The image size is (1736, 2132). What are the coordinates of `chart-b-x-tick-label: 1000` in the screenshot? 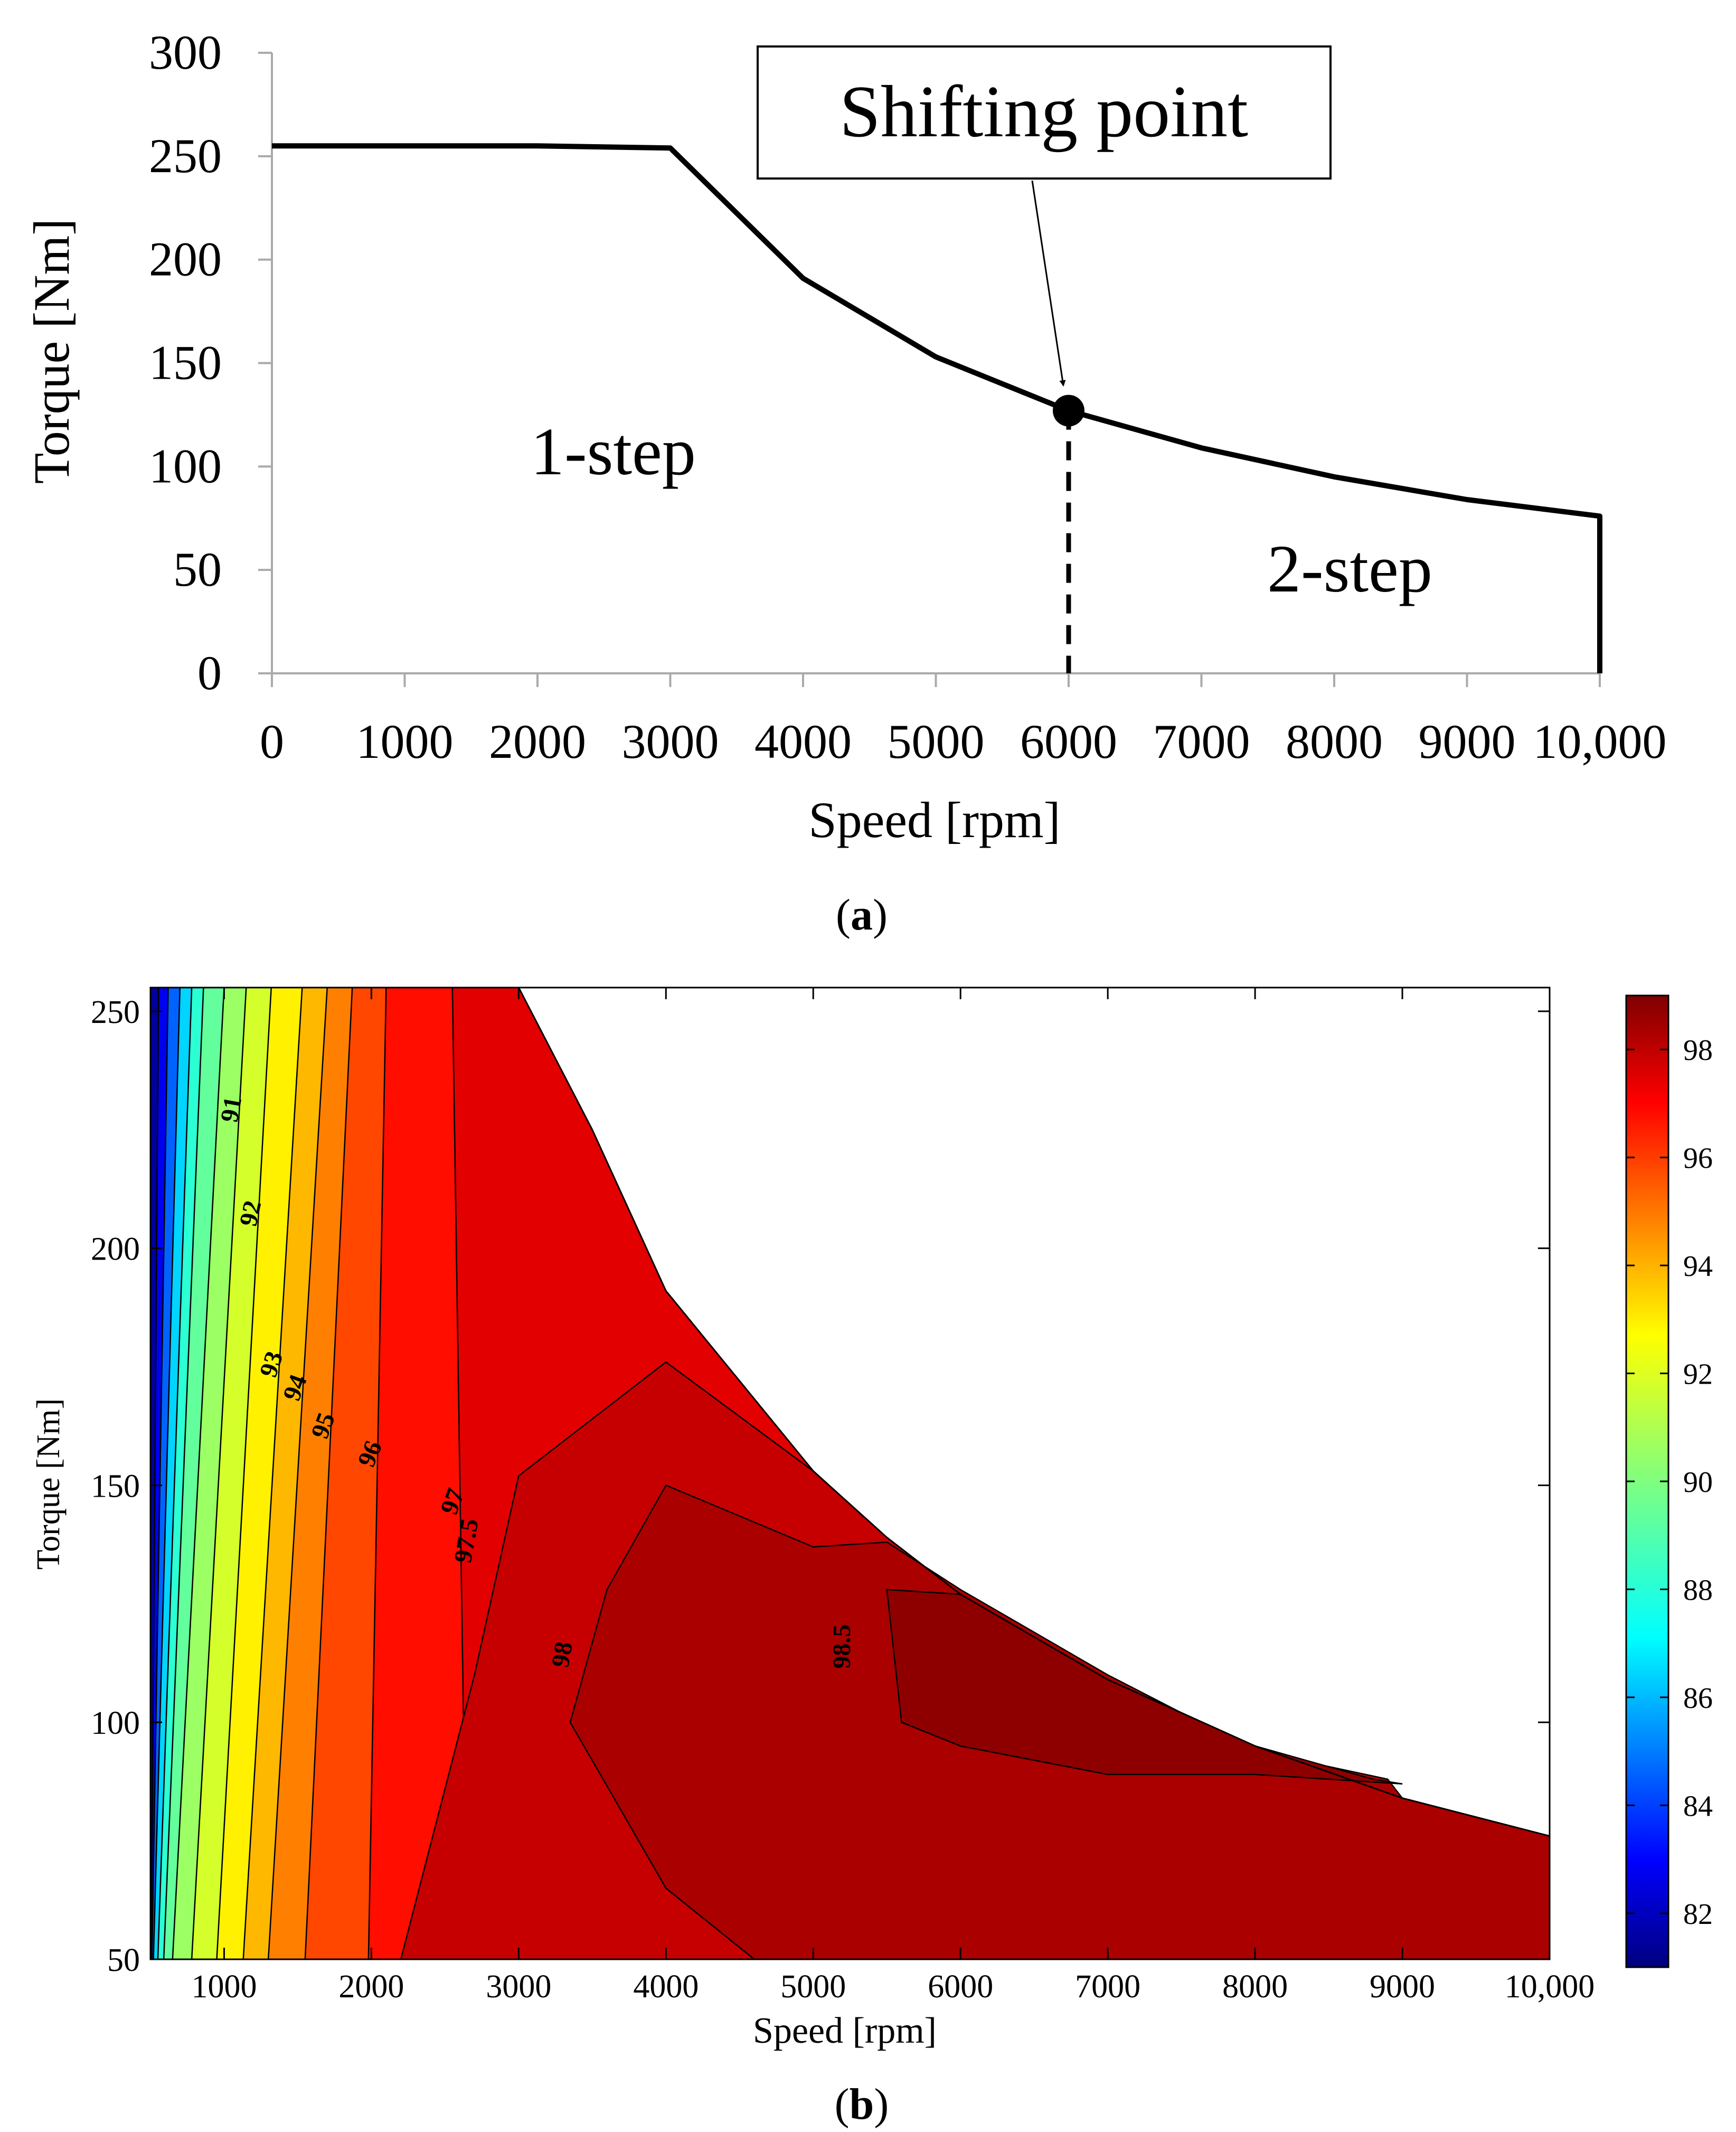 It's located at (224, 1987).